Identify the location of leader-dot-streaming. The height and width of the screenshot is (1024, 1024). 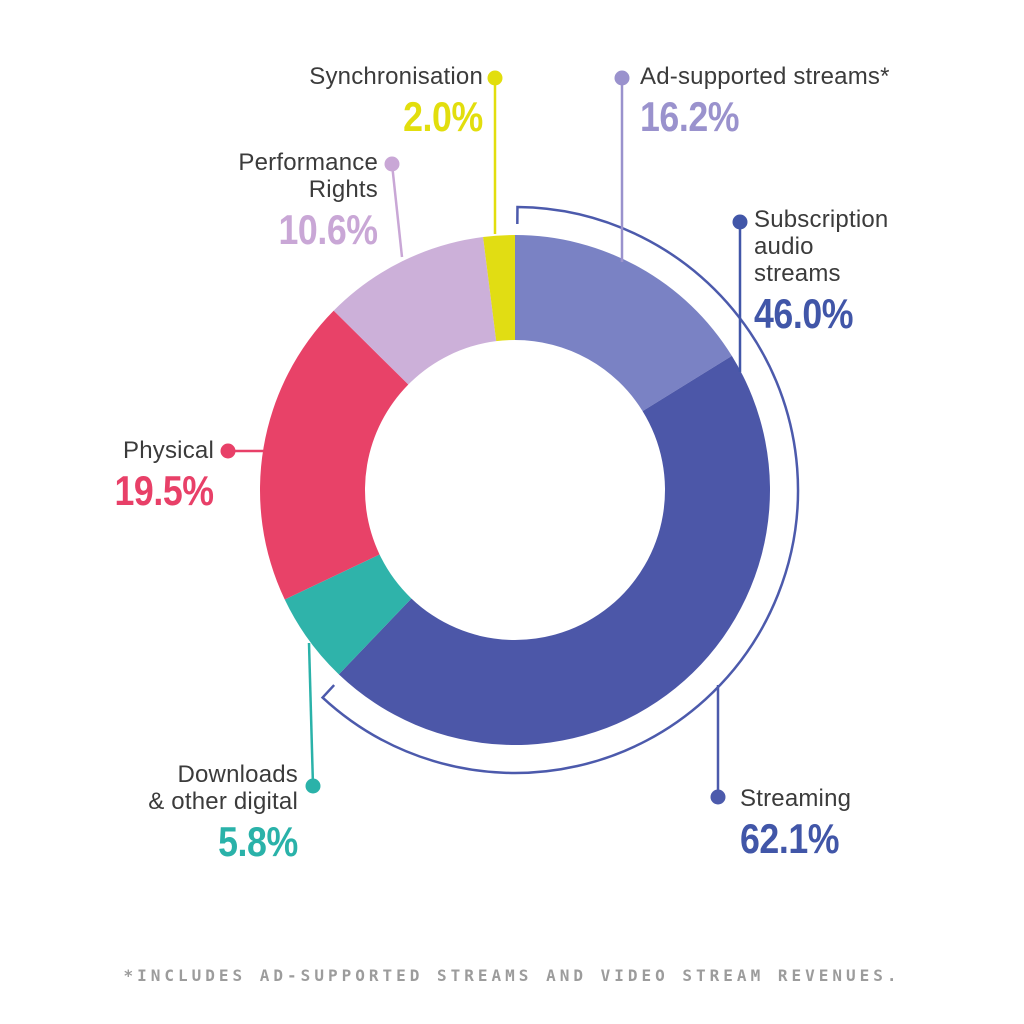
(718, 797).